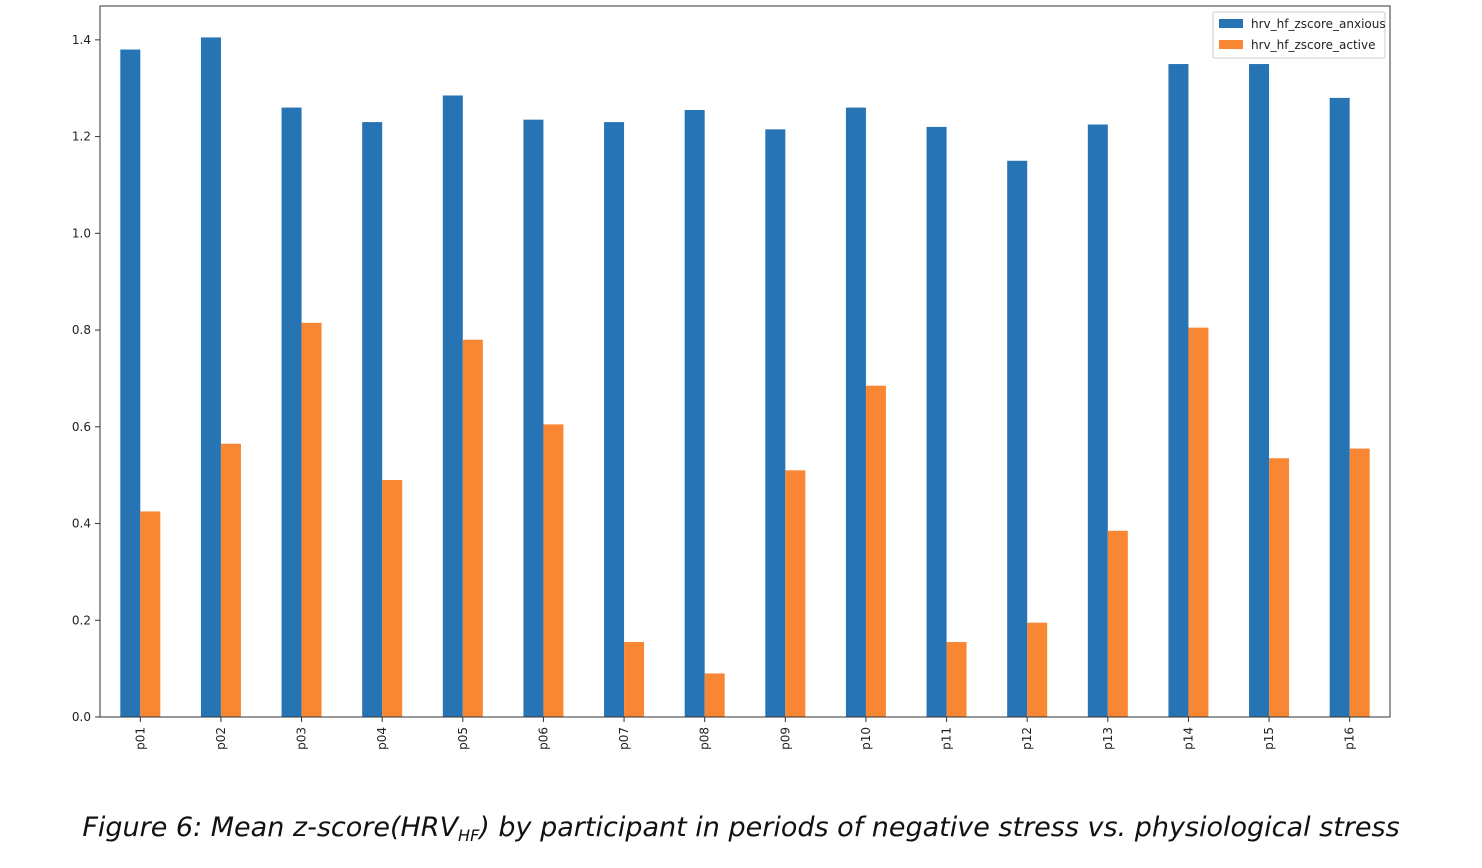 This screenshot has width=1482, height=868. What do you see at coordinates (1198, 522) in the screenshot?
I see `bar-p14-hrv_hf_zscore_active` at bounding box center [1198, 522].